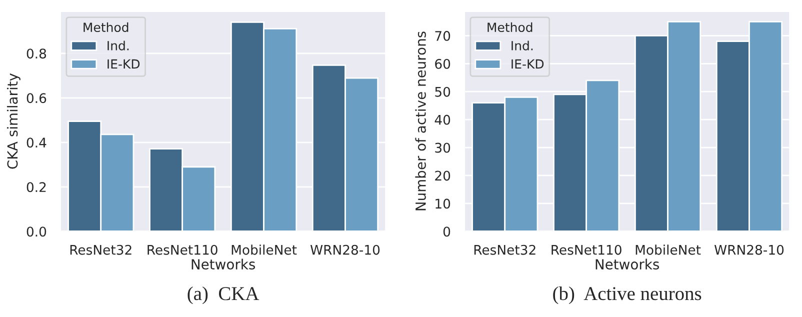  I want to click on y-tick-label: 40, so click(442, 119).